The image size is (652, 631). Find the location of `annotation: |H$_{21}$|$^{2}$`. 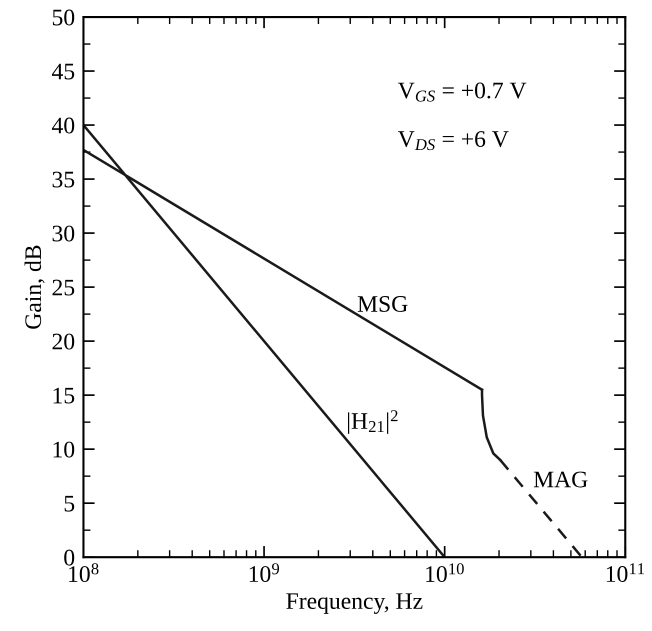

annotation: |H$_{21}$|$^{2}$ is located at coordinates (373, 422).